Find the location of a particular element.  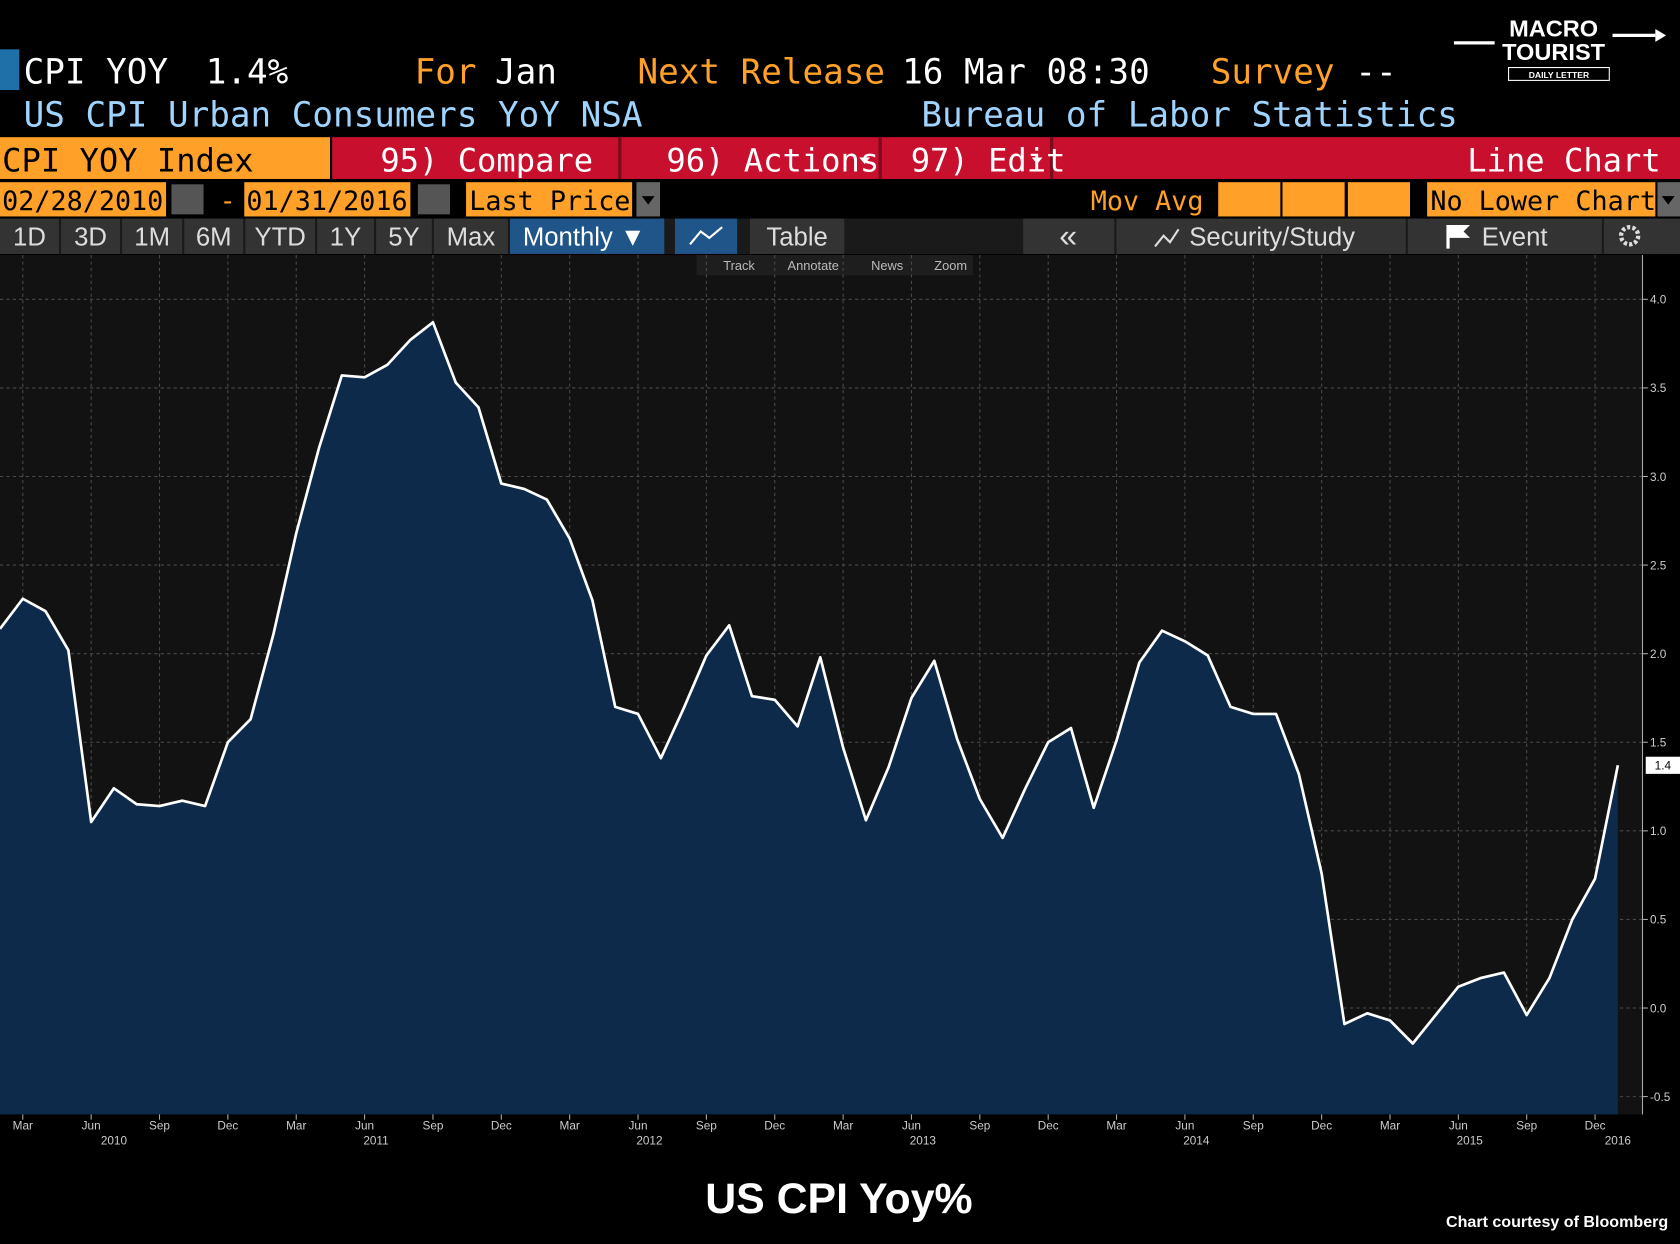

end-date: 01/31/2016 is located at coordinates (326, 201).